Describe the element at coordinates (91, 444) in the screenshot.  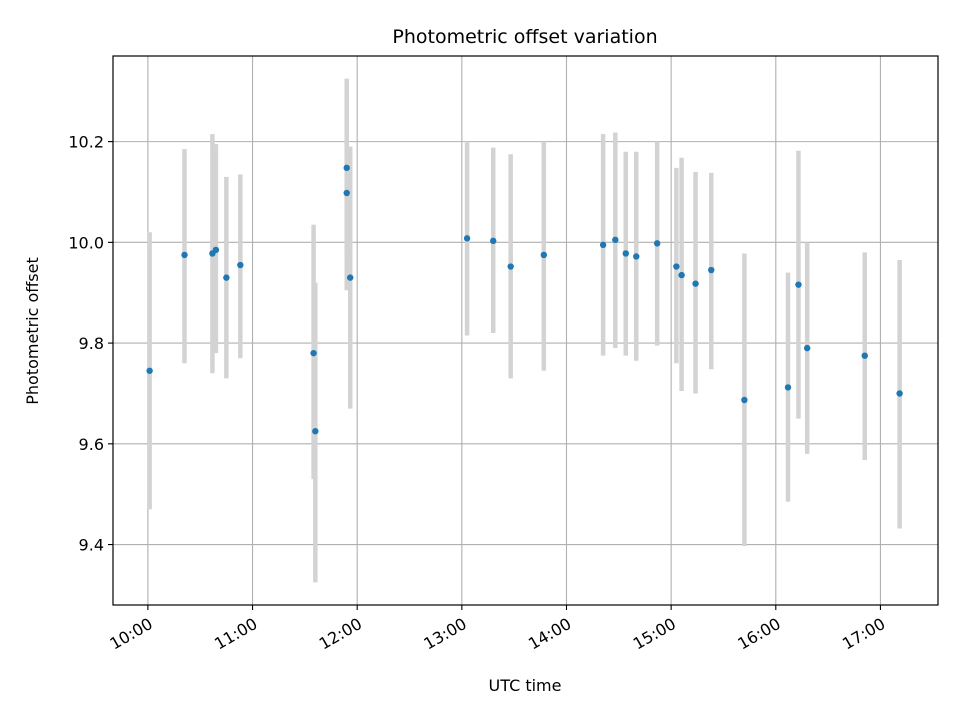
I see `y-tick-label: 9.6` at that location.